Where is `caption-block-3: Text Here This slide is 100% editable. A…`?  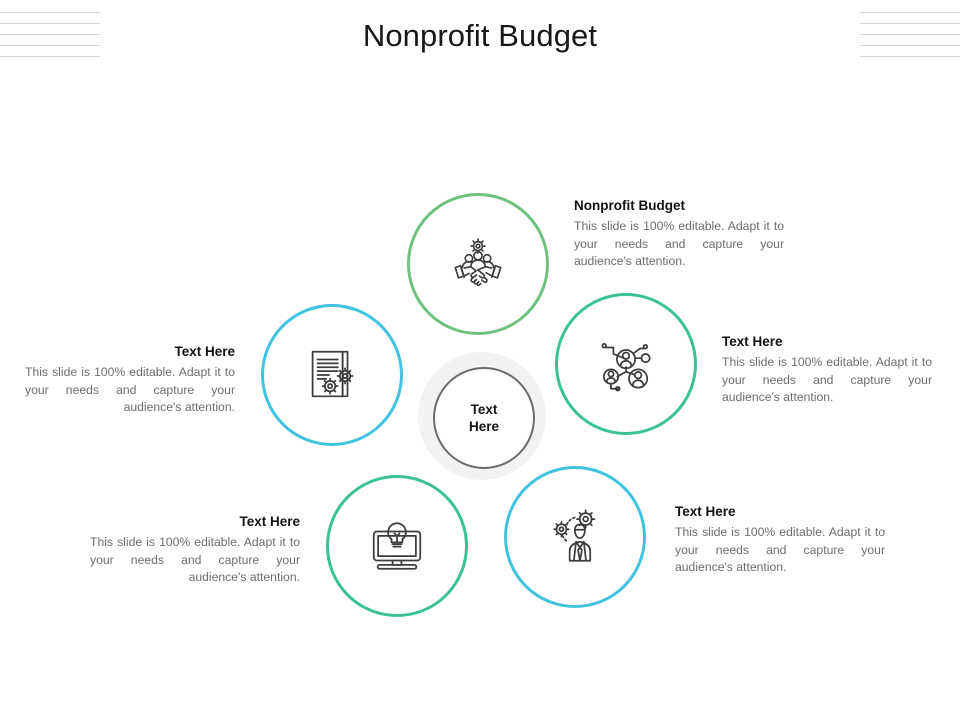
caption-block-3: Text Here This slide is 100% editable. A… is located at coordinates (827, 370).